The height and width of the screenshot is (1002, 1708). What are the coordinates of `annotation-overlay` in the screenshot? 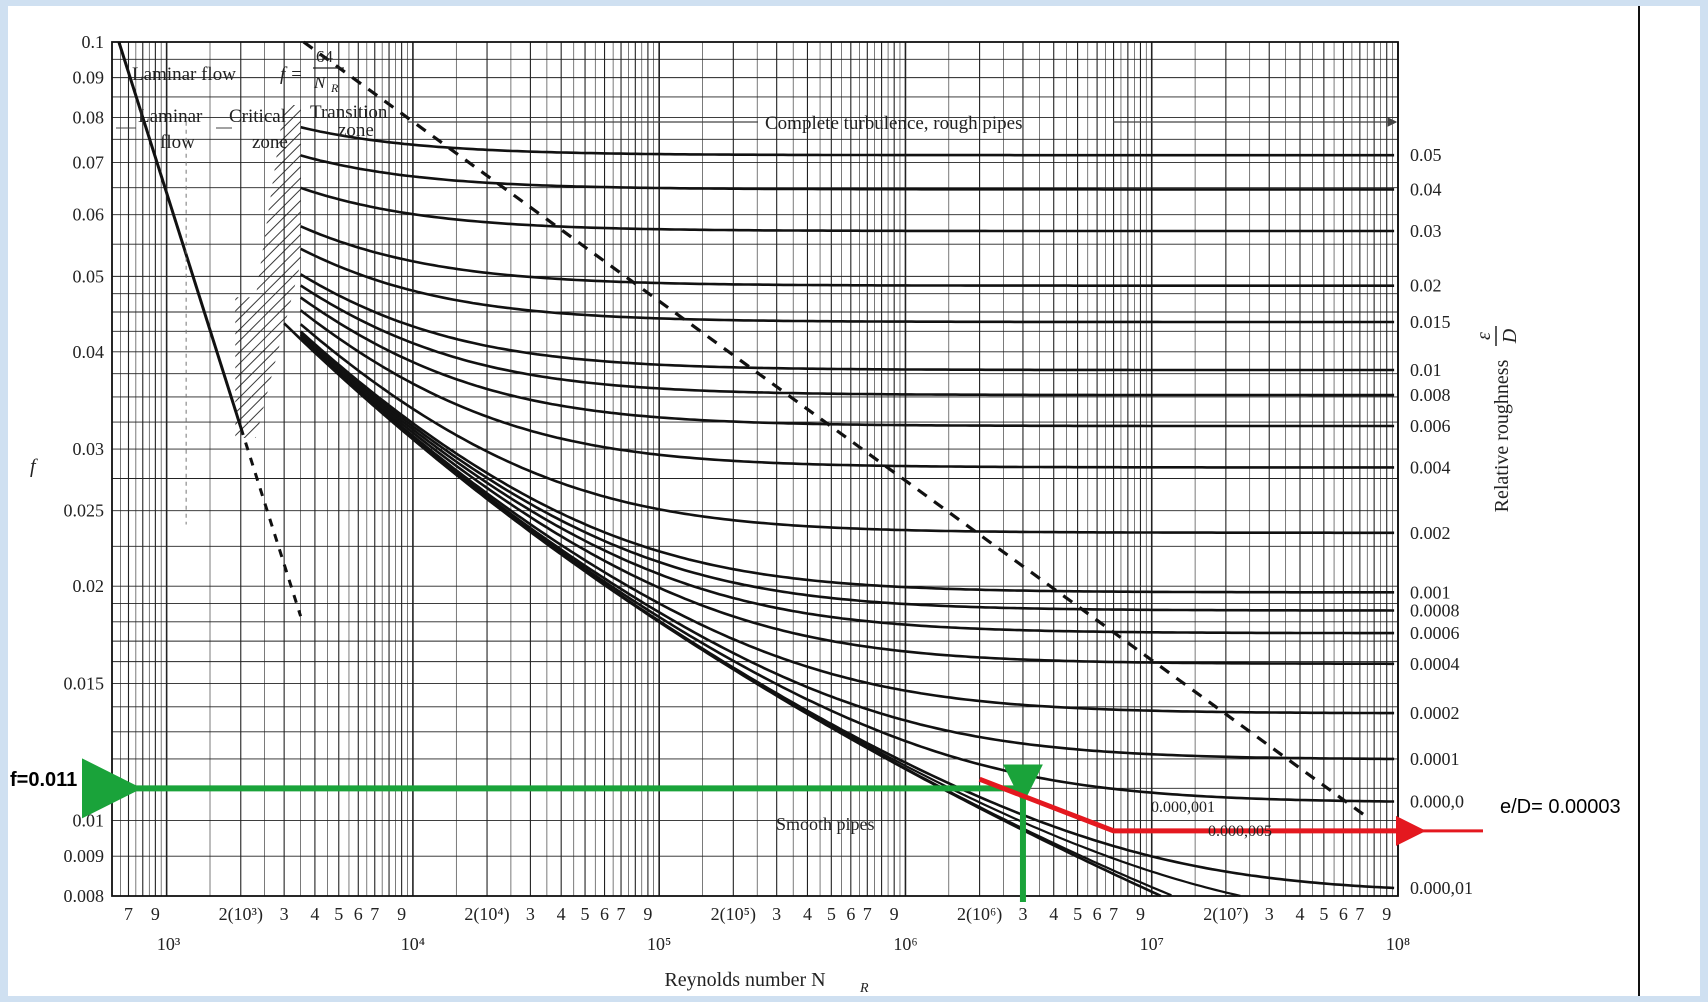 It's located at (782, 830).